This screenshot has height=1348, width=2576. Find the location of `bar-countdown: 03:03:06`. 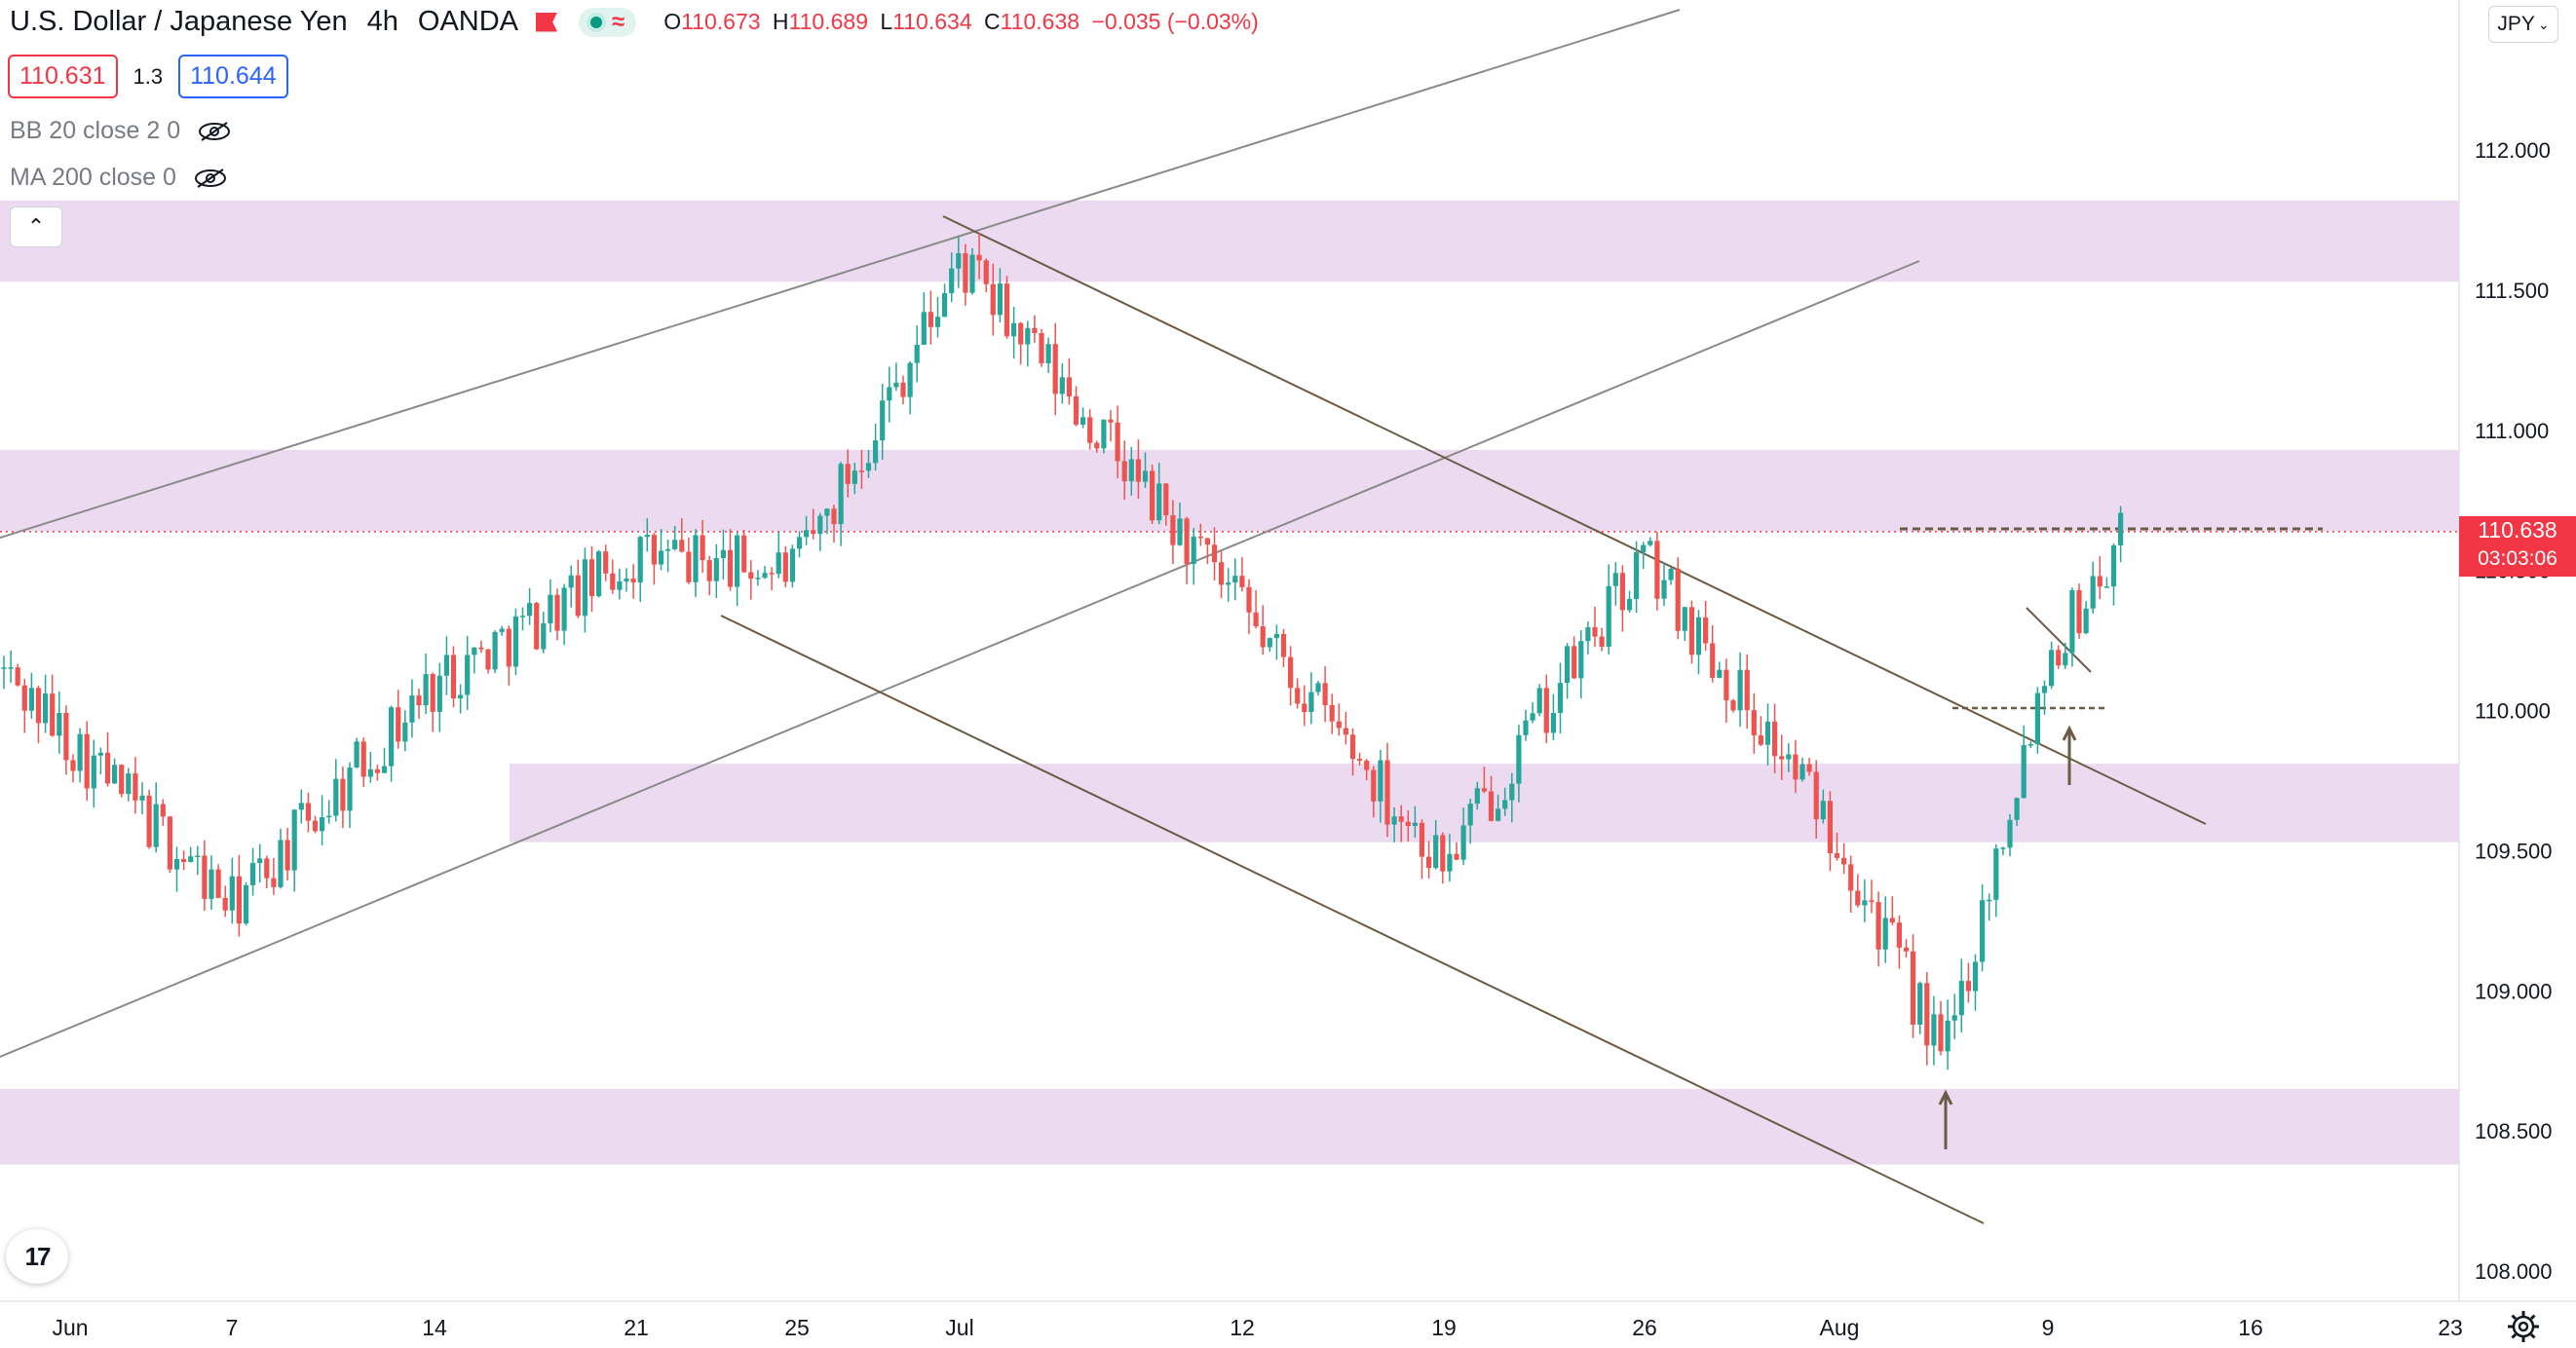

bar-countdown: 03:03:06 is located at coordinates (2517, 558).